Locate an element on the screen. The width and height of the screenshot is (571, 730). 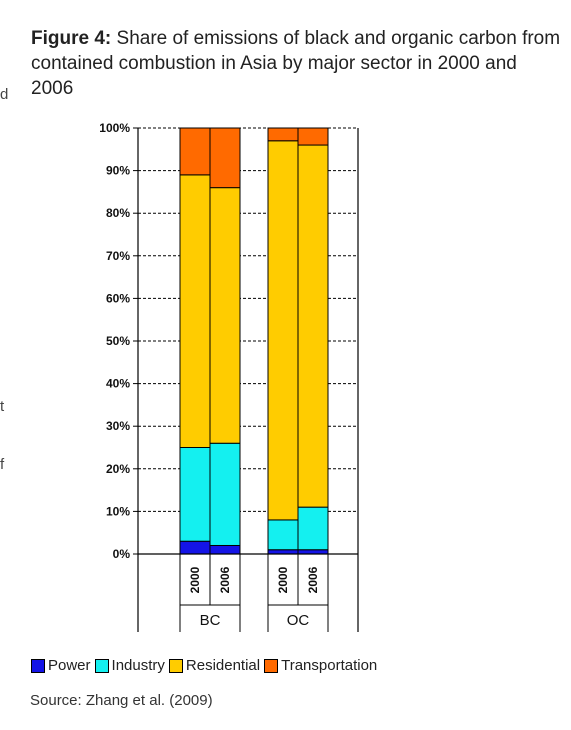
figure-source: Source: Zhang et al. (2009) is located at coordinates (121, 700).